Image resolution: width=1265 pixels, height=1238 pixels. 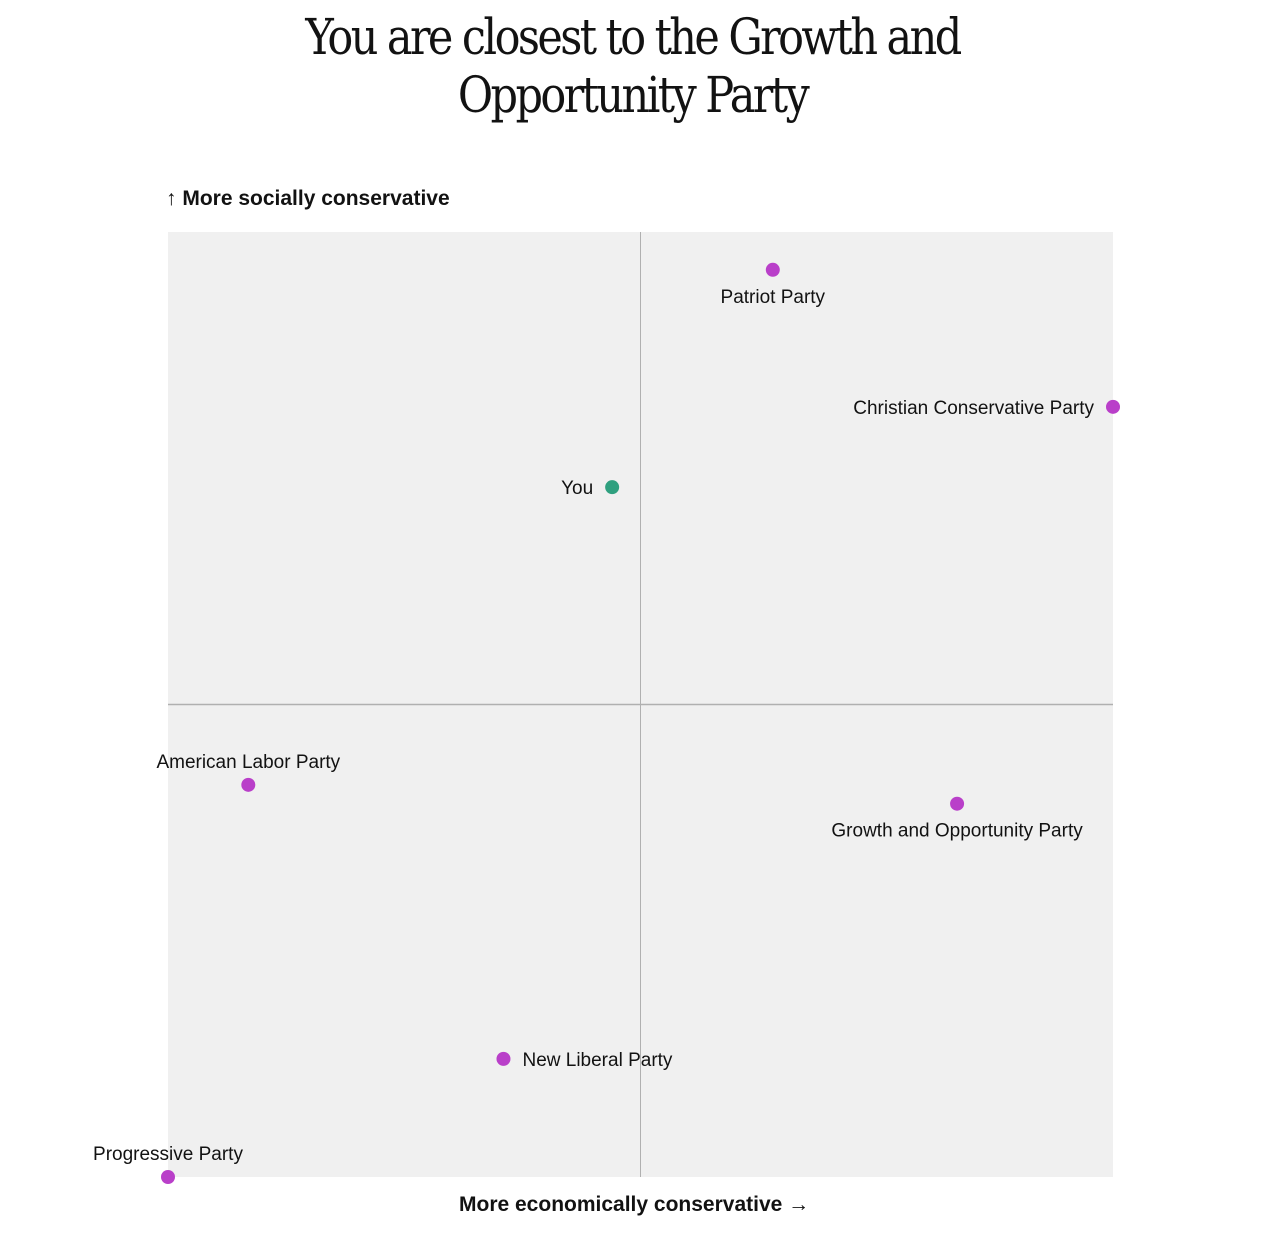 What do you see at coordinates (308, 198) in the screenshot?
I see `y-axis-label: ↑ More socially conservative` at bounding box center [308, 198].